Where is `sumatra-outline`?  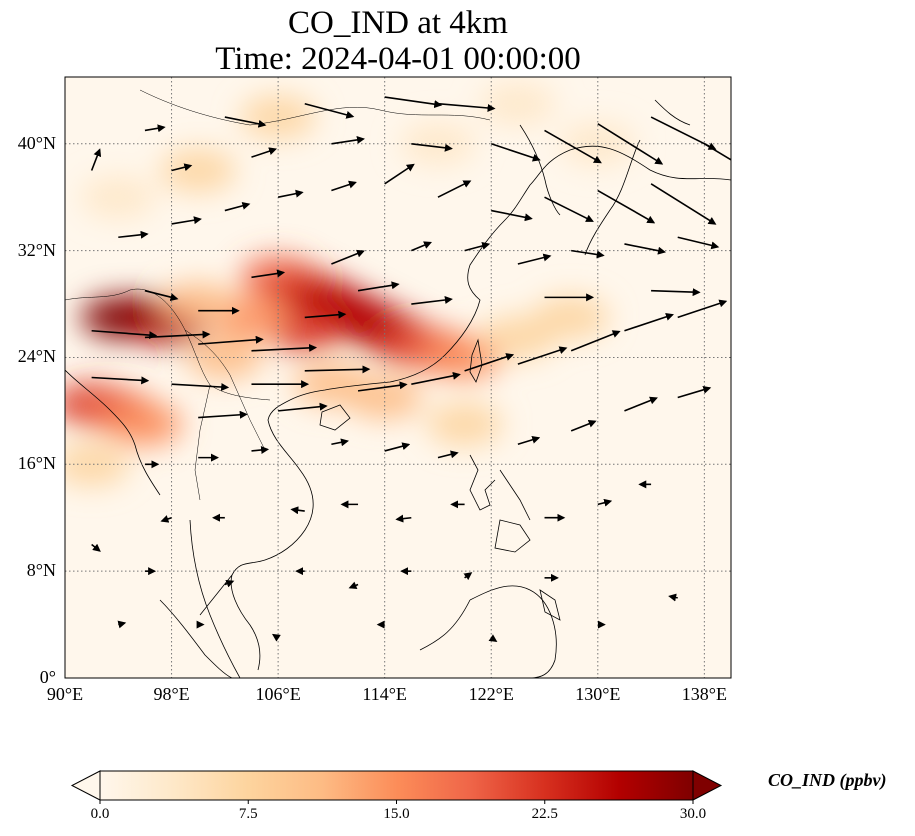 sumatra-outline is located at coordinates (196, 638).